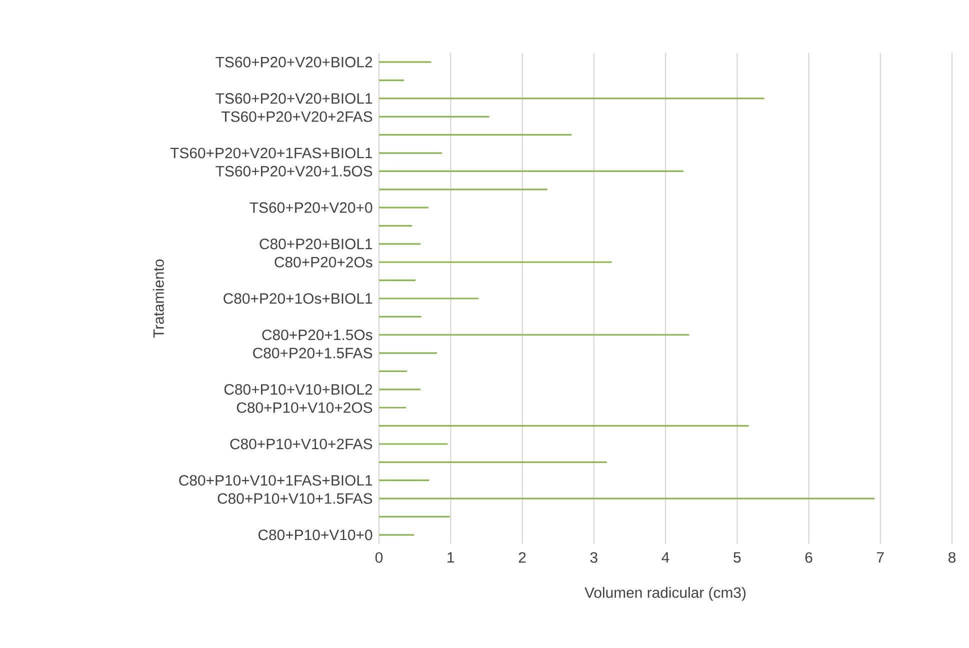 The width and height of the screenshot is (969, 648). I want to click on y-tick-label: C80+P10+V10+BIOL2, so click(298, 389).